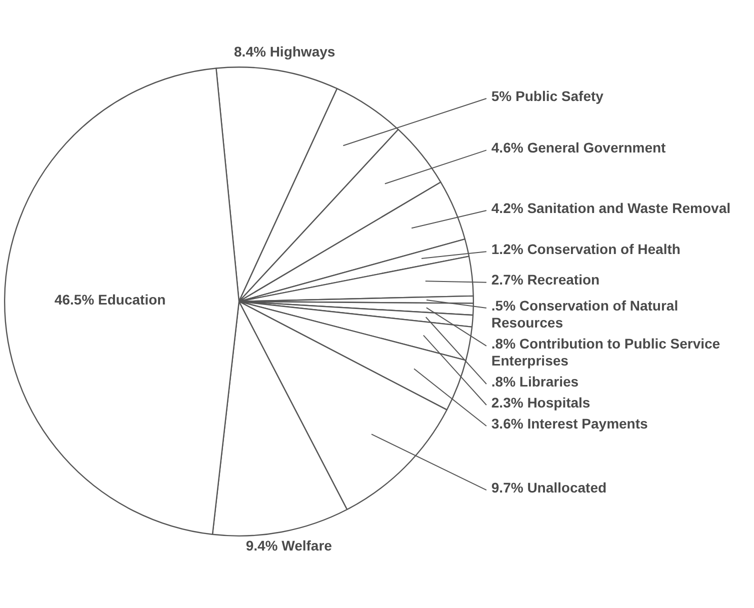 The width and height of the screenshot is (754, 608). I want to click on slice-label: .8% Libraries, so click(535, 381).